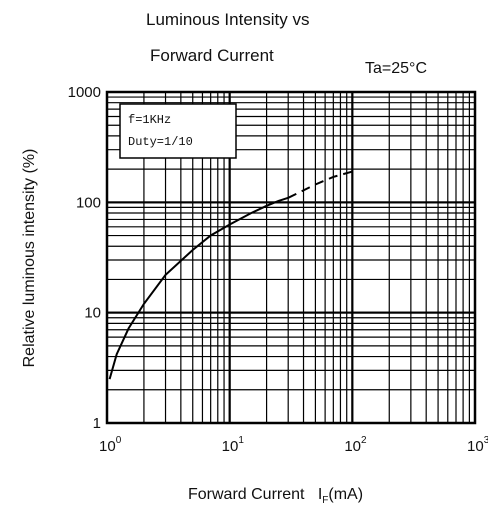 Image resolution: width=488 pixels, height=513 pixels. Describe the element at coordinates (160, 142) in the screenshot. I see `annotation-line: Duty=1/10` at that location.